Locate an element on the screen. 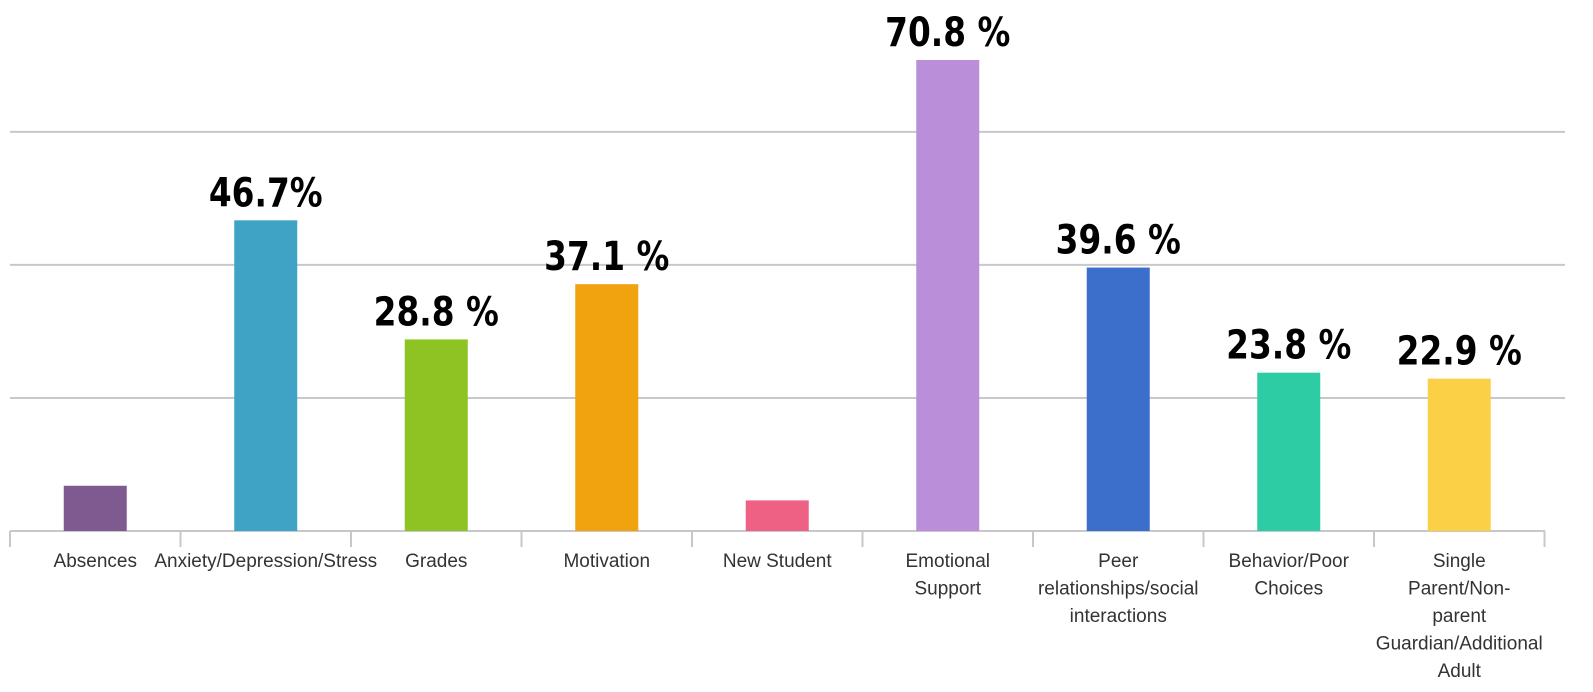 This screenshot has width=1593, height=692. data-label: 70.8 % is located at coordinates (947, 32).